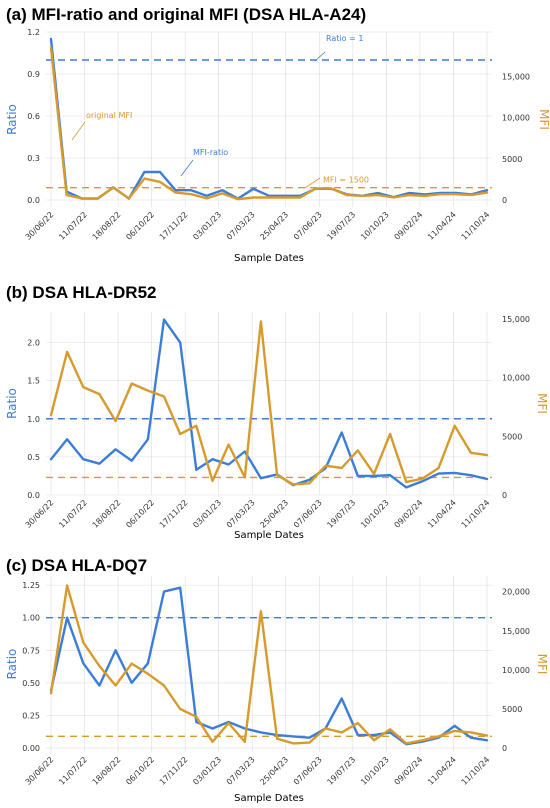  I want to click on y-tick-label: 0.50, so click(31, 683).